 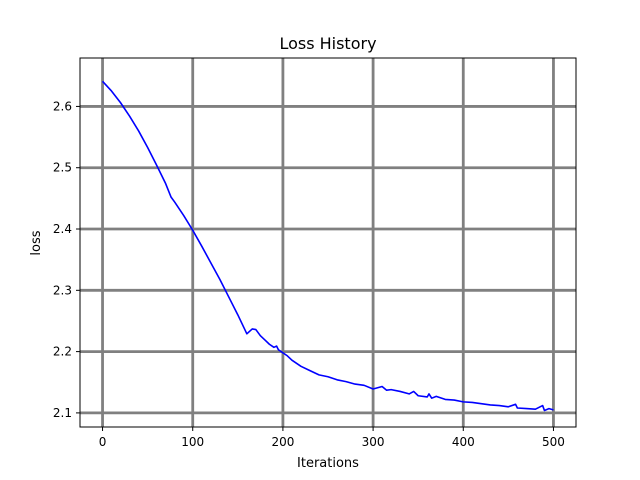 I want to click on y-tick-label: 2.6, so click(x=62, y=106).